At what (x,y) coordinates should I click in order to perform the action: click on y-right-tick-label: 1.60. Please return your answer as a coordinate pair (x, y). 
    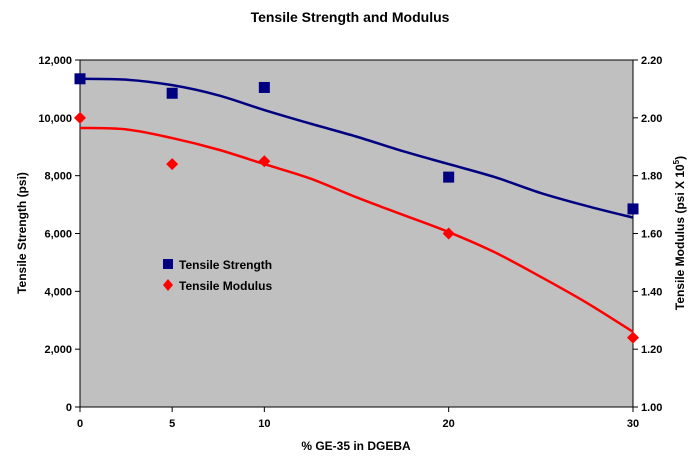
    Looking at the image, I should click on (651, 235).